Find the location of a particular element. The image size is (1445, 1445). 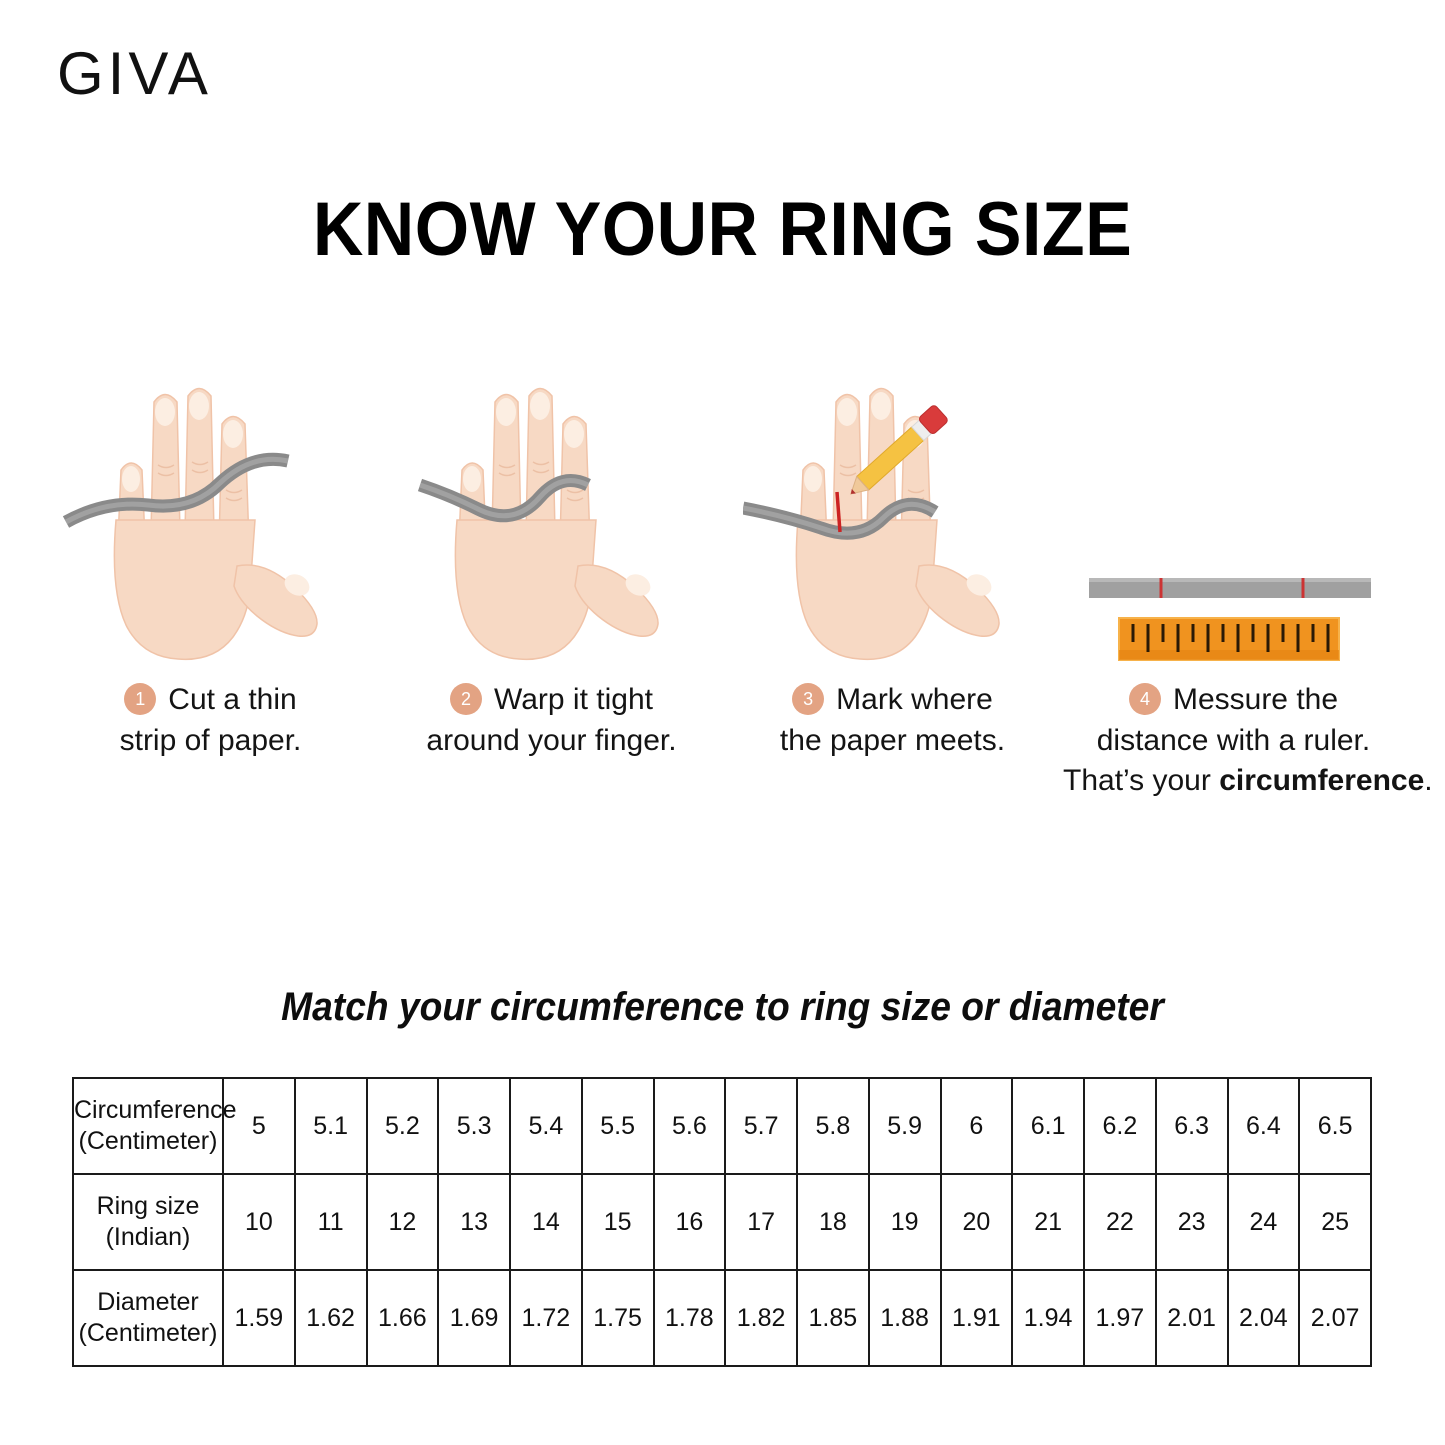

cell: 22 is located at coordinates (1120, 1222).